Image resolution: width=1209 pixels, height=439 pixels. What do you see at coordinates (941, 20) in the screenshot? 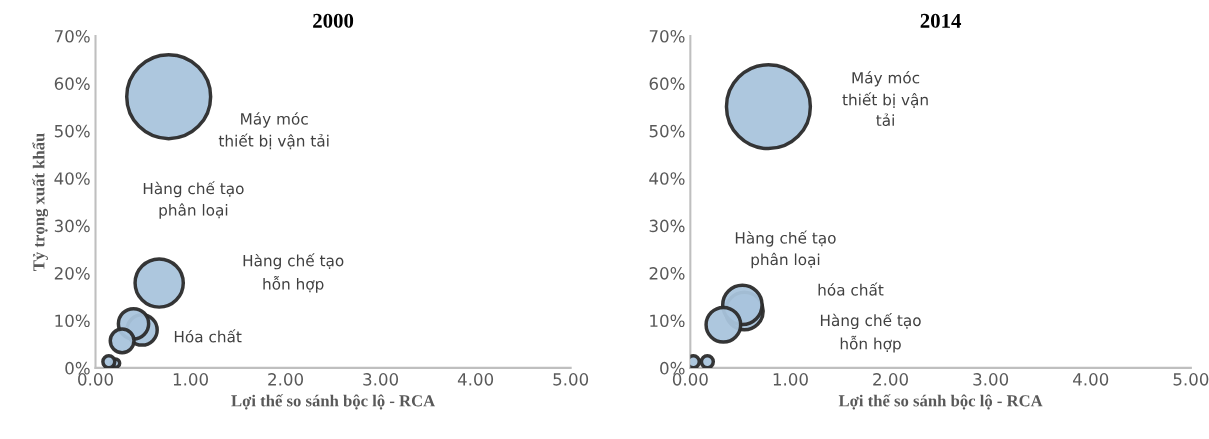
I see `chart-title: 2014` at bounding box center [941, 20].